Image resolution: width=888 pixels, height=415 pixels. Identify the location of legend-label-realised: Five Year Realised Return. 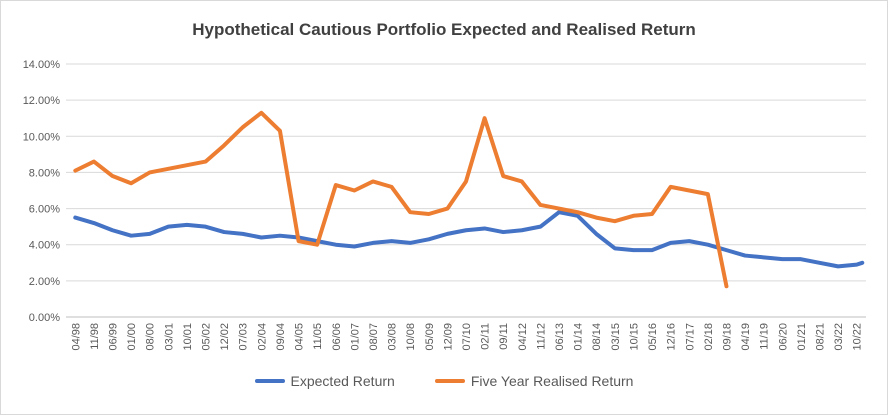
(552, 381).